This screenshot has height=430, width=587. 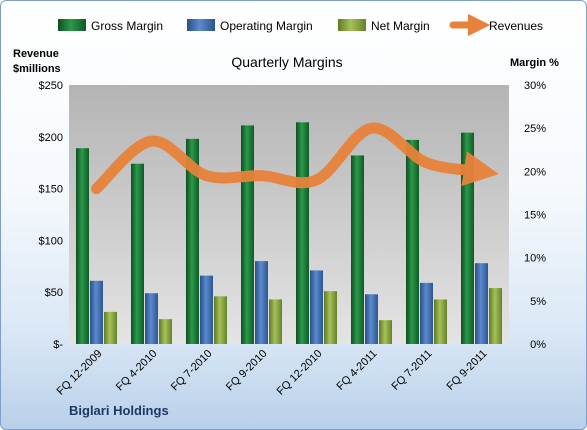 I want to click on right-tick-label: 20%, so click(x=535, y=172).